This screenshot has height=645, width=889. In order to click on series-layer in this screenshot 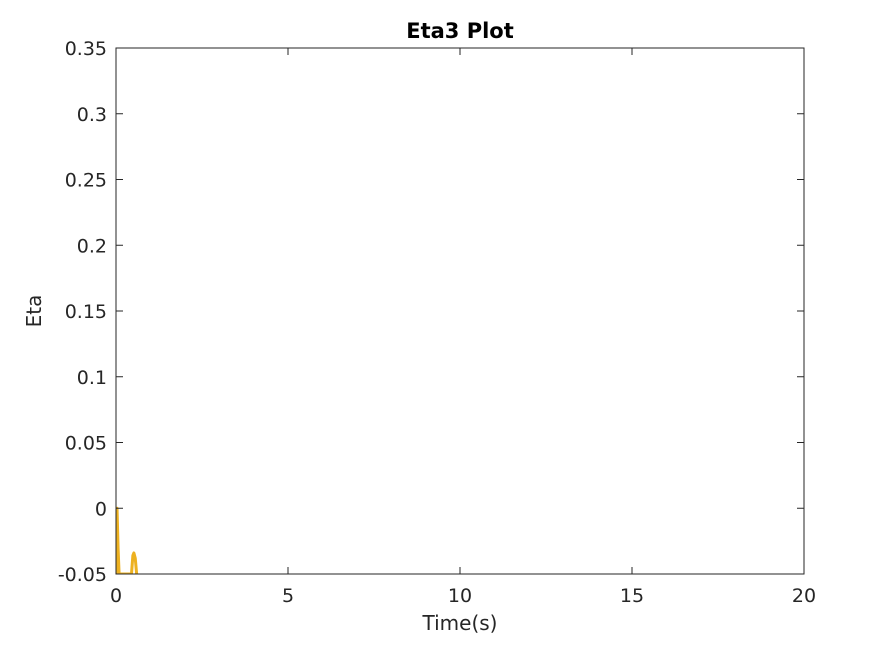, I will do `click(127, 540)`.